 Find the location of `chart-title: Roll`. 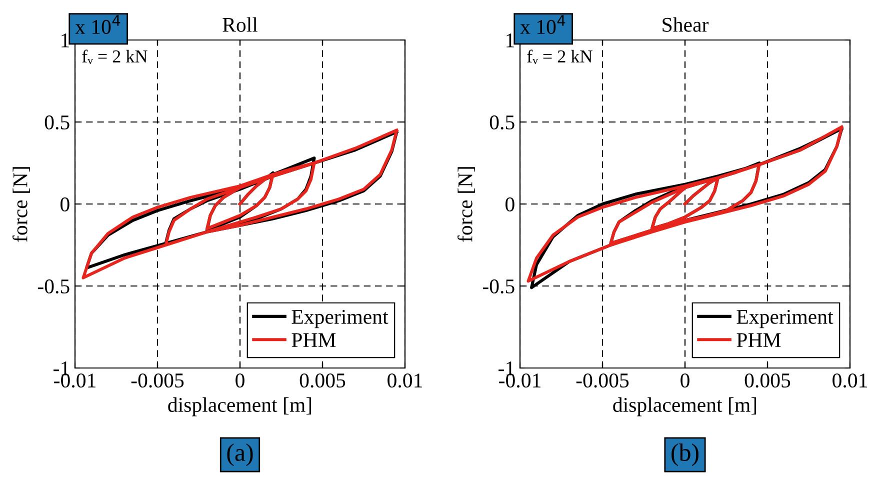

chart-title: Roll is located at coordinates (240, 24).